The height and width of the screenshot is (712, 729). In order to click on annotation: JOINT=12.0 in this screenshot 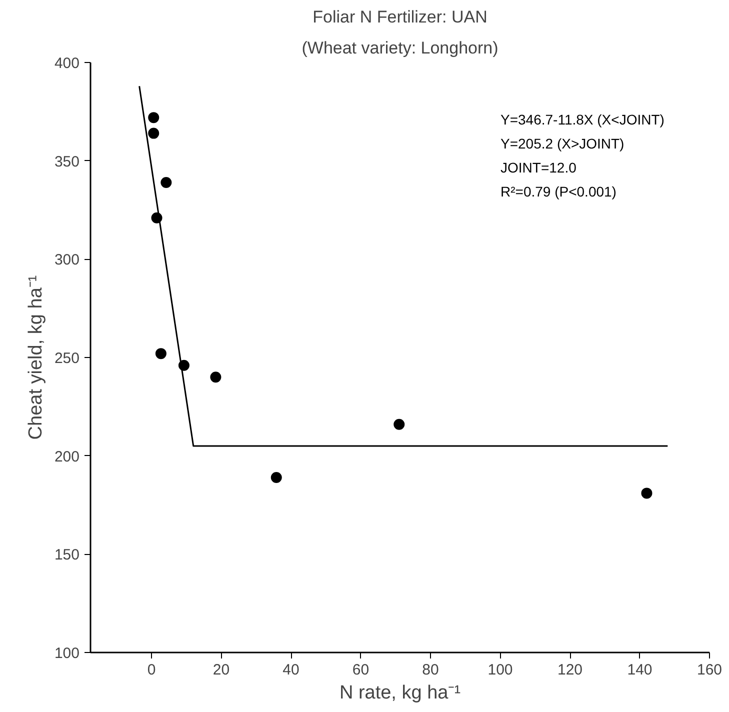, I will do `click(538, 168)`.